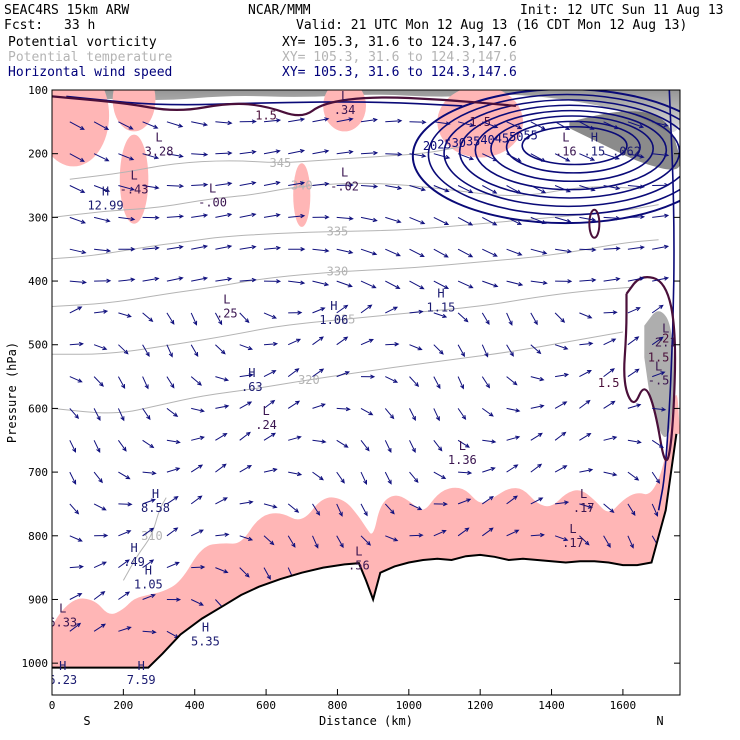 This screenshot has width=740, height=740. What do you see at coordinates (62, 623) in the screenshot?
I see `extremum-value: 6.33` at bounding box center [62, 623].